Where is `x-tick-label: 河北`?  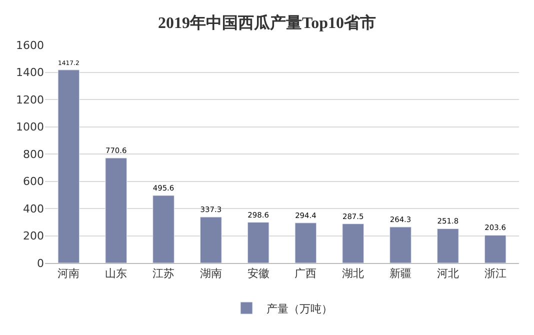
x-tick-label: 河北 is located at coordinates (447, 273).